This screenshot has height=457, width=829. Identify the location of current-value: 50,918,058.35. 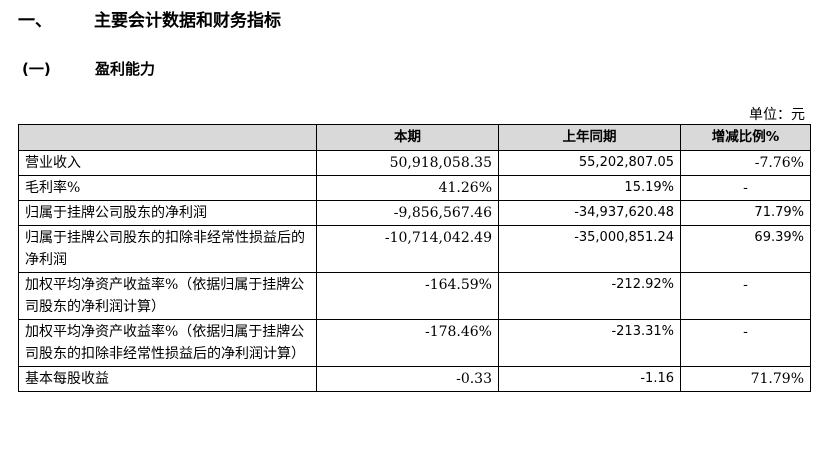
(407, 163).